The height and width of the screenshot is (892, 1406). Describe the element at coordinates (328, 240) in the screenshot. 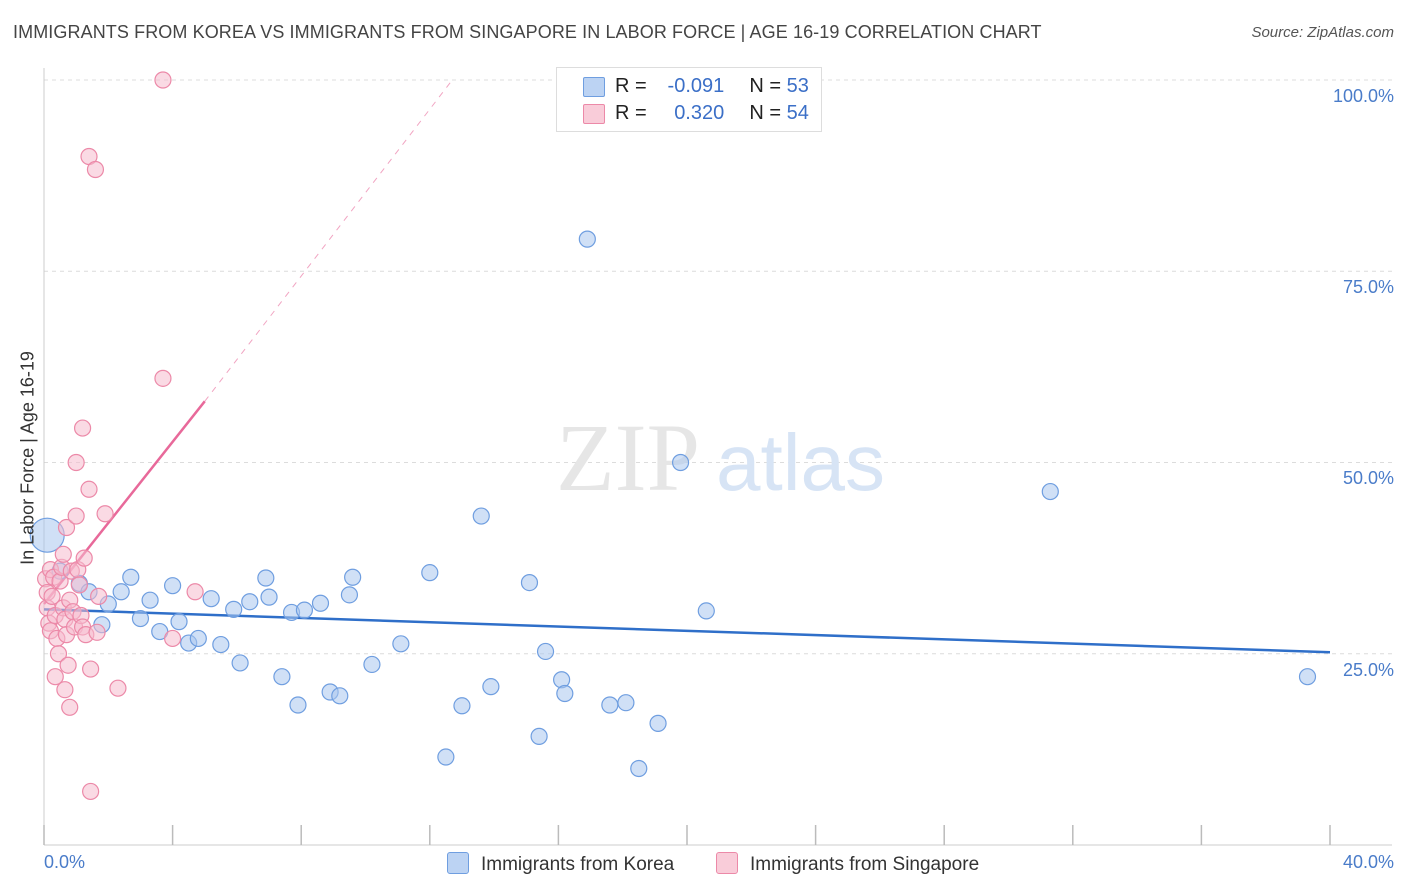

I see `trend-line-singapore` at that location.